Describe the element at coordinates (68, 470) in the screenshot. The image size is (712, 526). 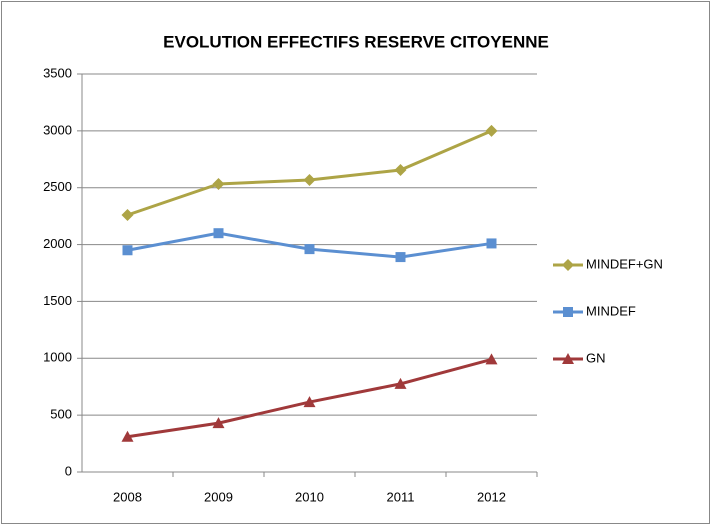
I see `y-tick-label: 0` at that location.